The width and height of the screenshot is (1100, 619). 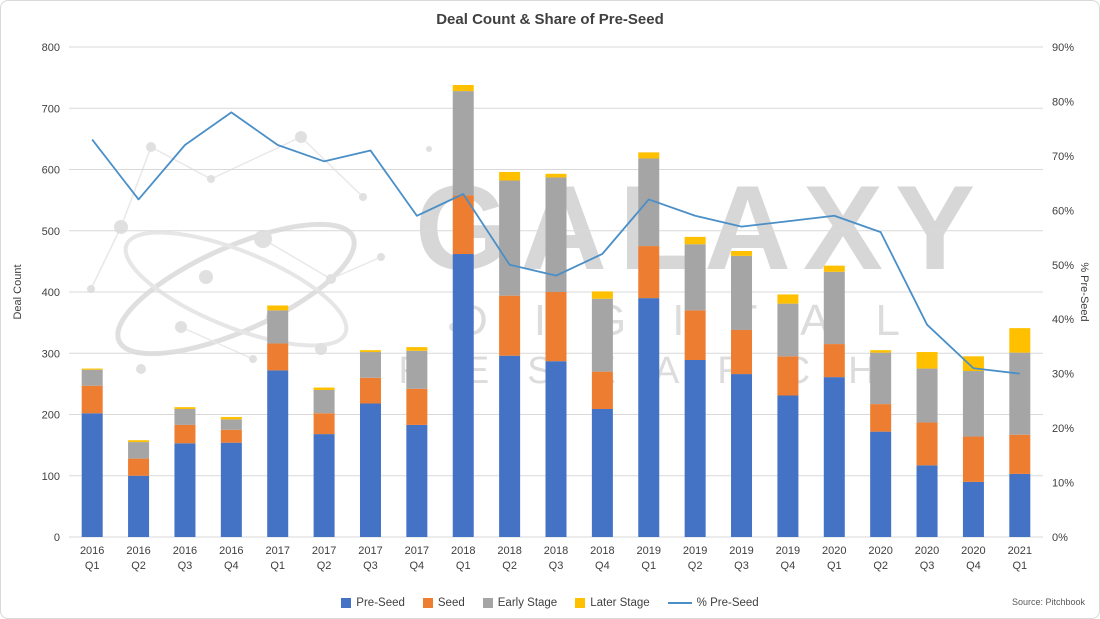 I want to click on legend-item-pre-seed: % Pre-Seed, so click(x=713, y=603).